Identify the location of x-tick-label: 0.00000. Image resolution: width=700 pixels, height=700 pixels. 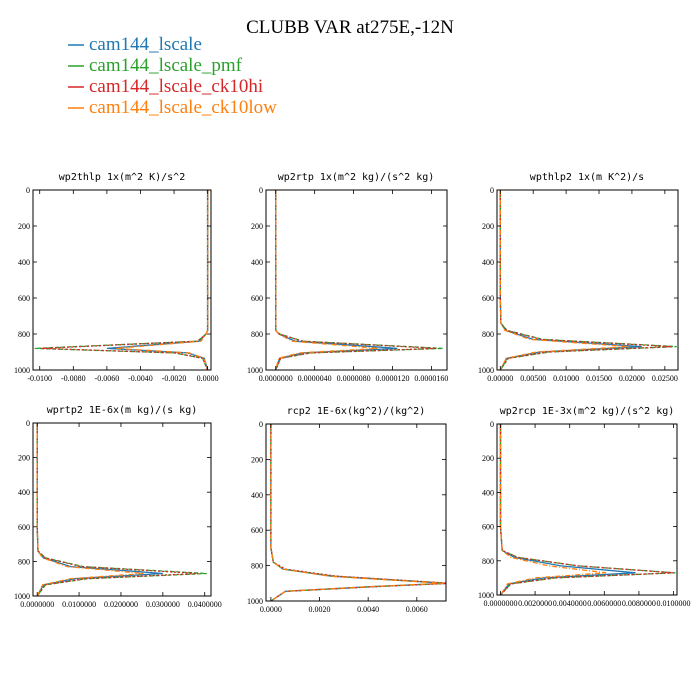
(500, 378).